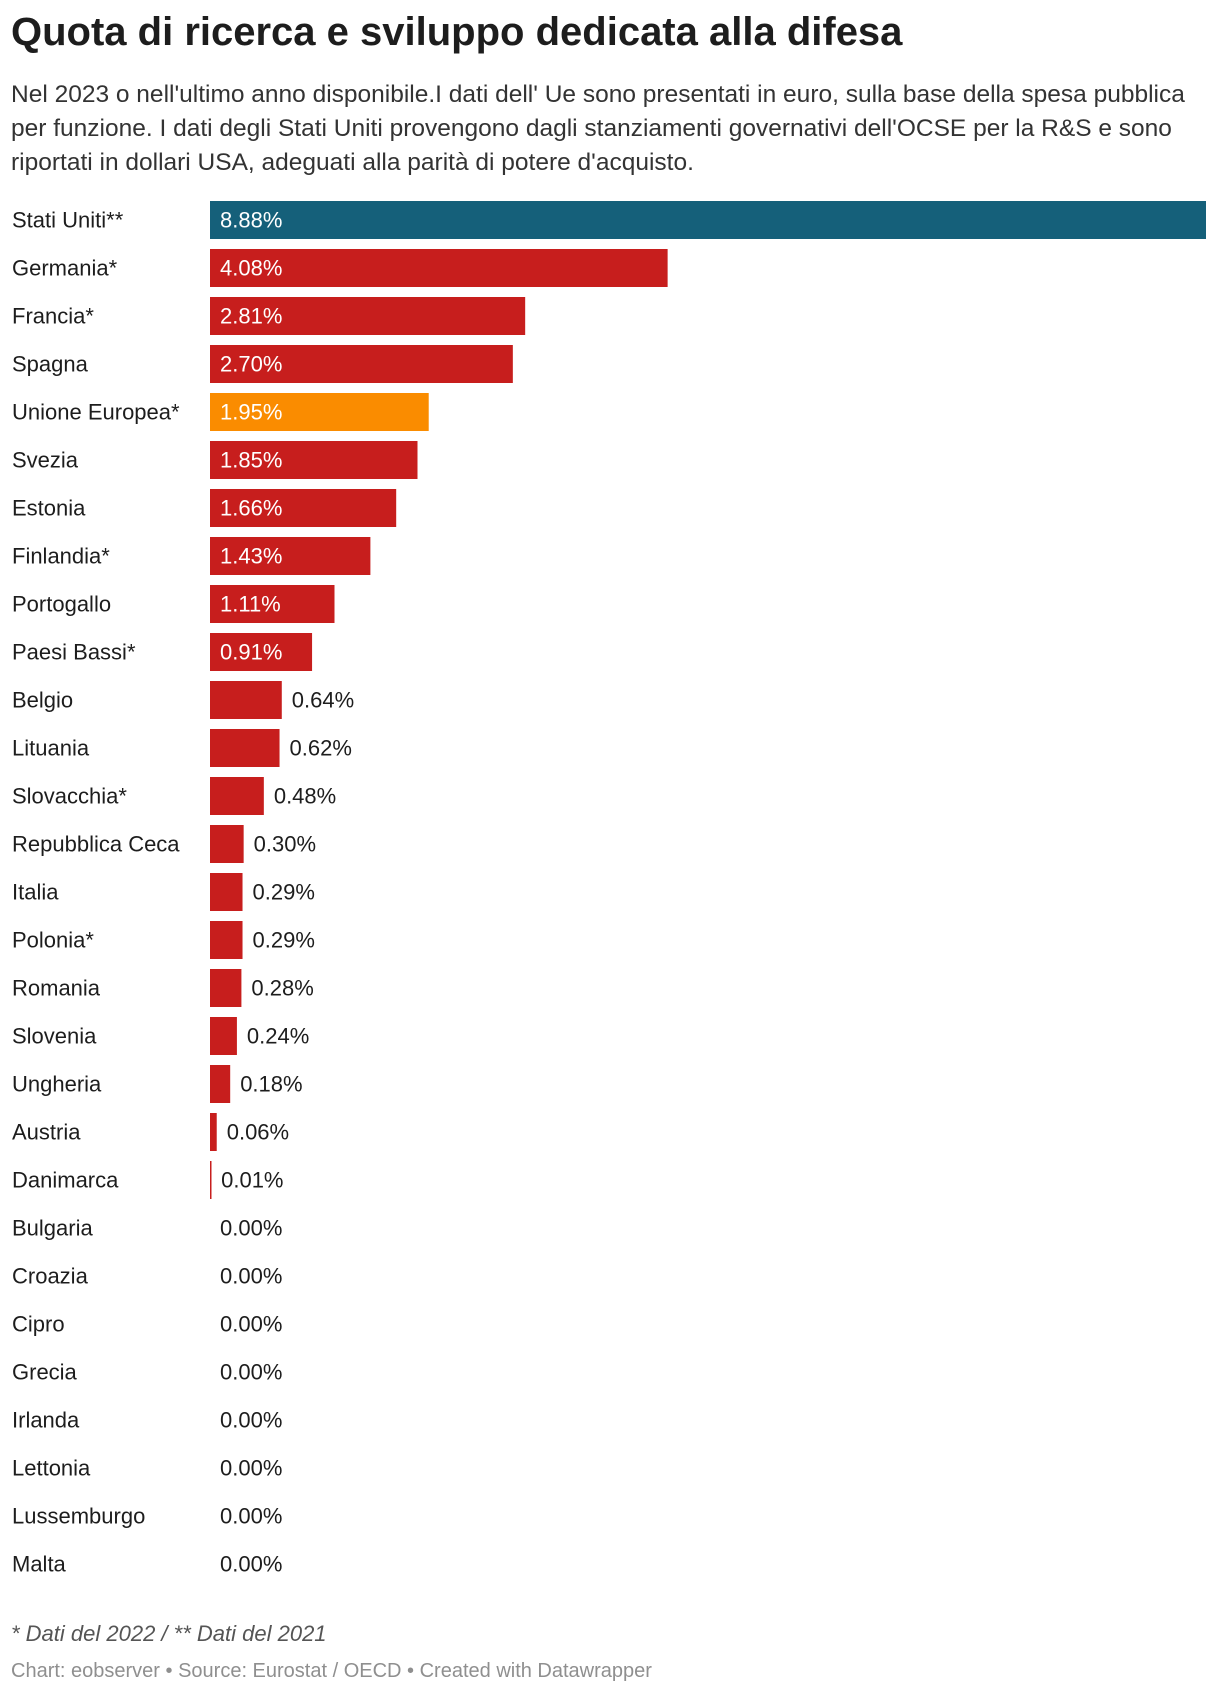 This screenshot has height=1700, width=1220. Describe the element at coordinates (251, 1420) in the screenshot. I see `value-label-irlanda: 0.00%` at that location.